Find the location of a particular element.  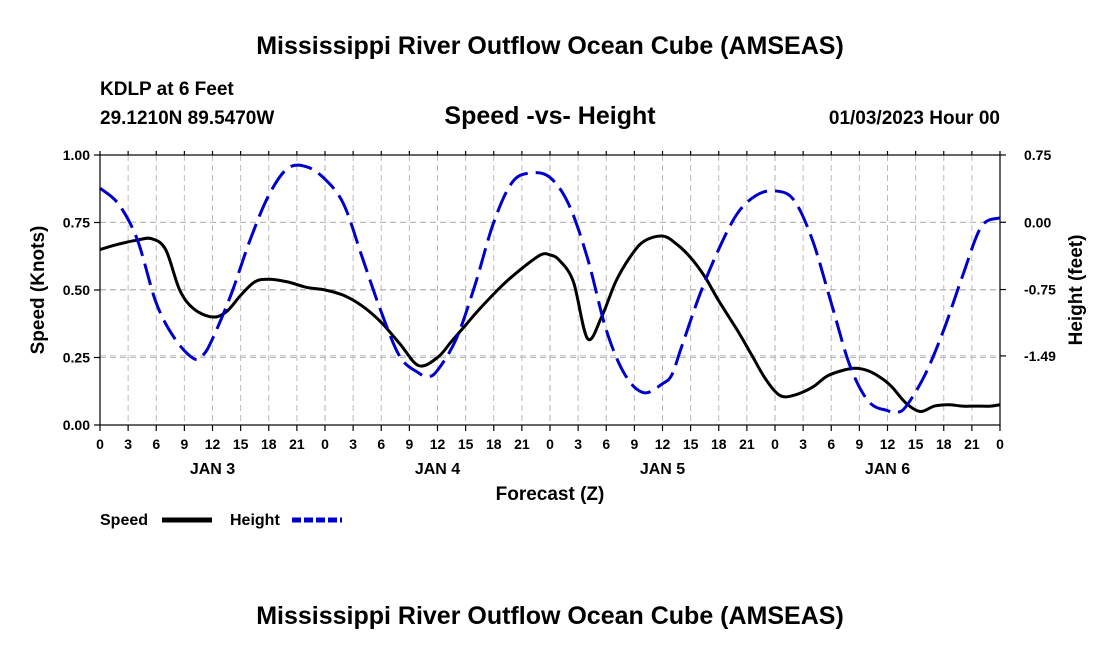

y-axis-right-title: Height (feet) is located at coordinates (1076, 290).